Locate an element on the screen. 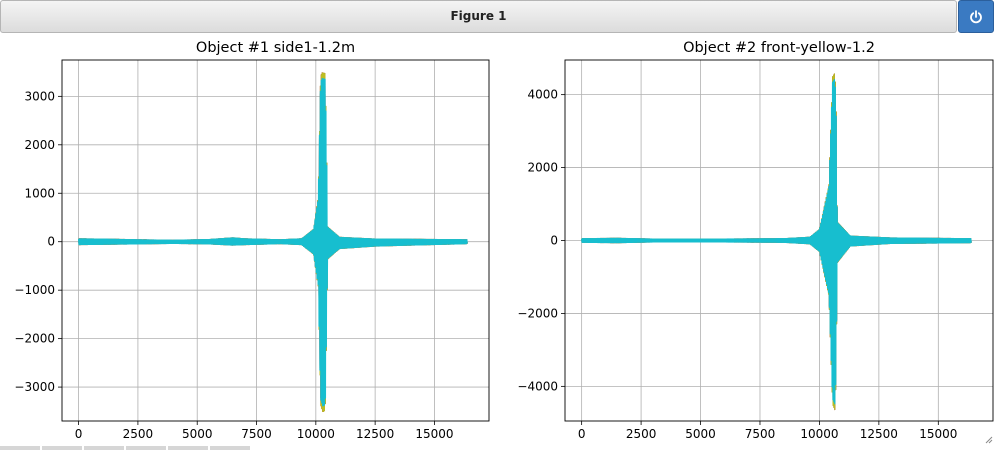 The image size is (999, 450). y-tick-label: 3000 is located at coordinates (39, 96).